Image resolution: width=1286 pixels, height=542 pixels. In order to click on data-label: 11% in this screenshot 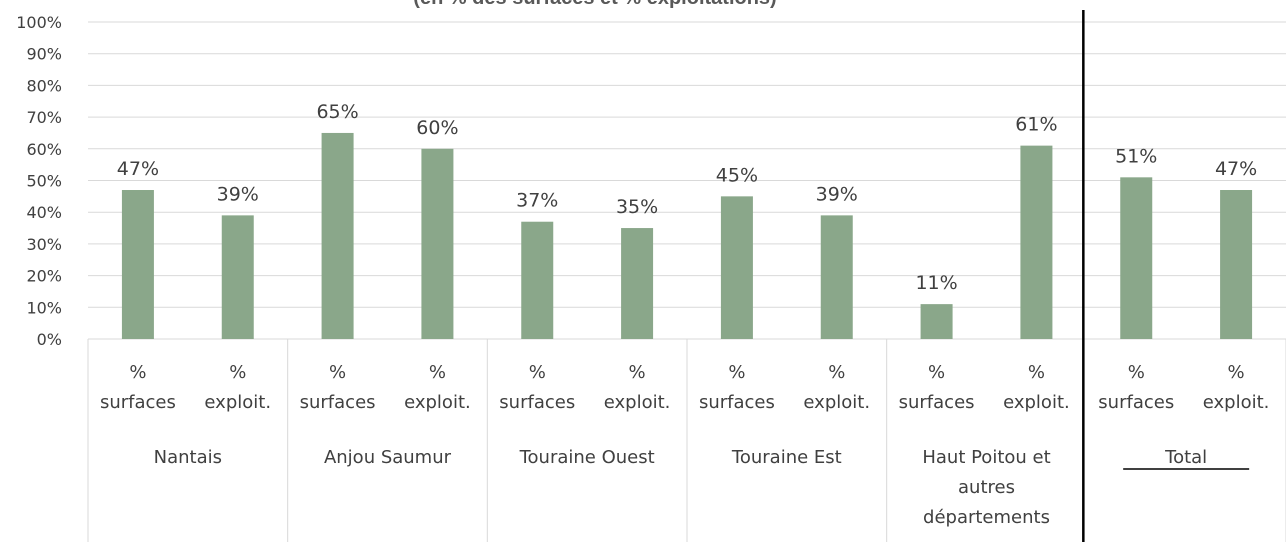, I will do `click(936, 283)`.